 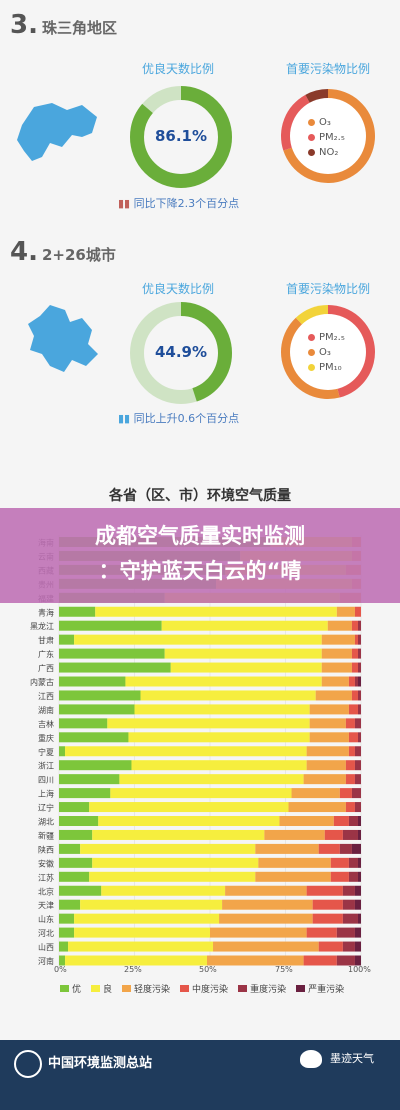 What do you see at coordinates (326, 152) in the screenshot?
I see `legend-item: NO₂` at bounding box center [326, 152].